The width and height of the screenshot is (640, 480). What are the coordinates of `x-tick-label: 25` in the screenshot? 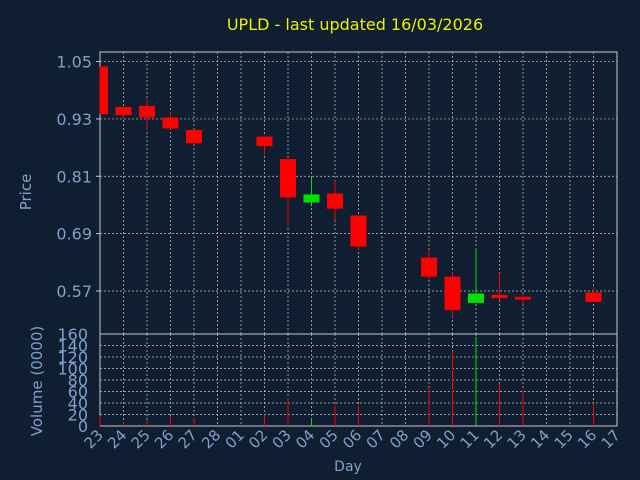 It's located at (141, 439).